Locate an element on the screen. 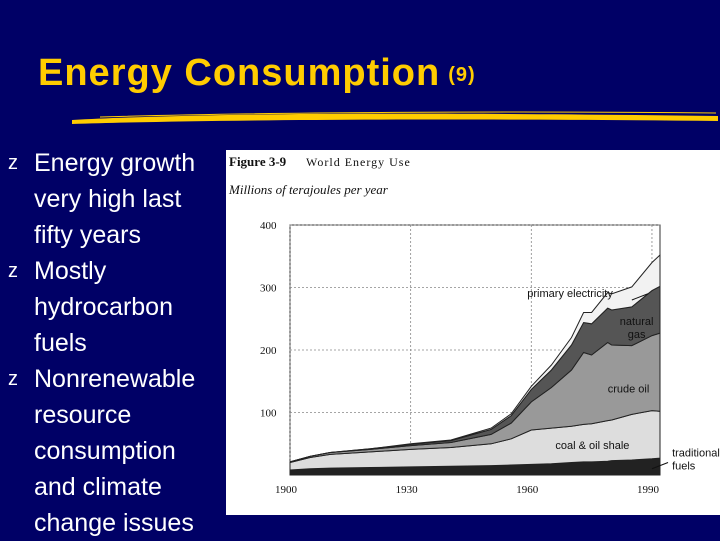 This screenshot has width=720, height=541. bullet-item: z Mostly hydrocarbon fuels is located at coordinates (115, 307).